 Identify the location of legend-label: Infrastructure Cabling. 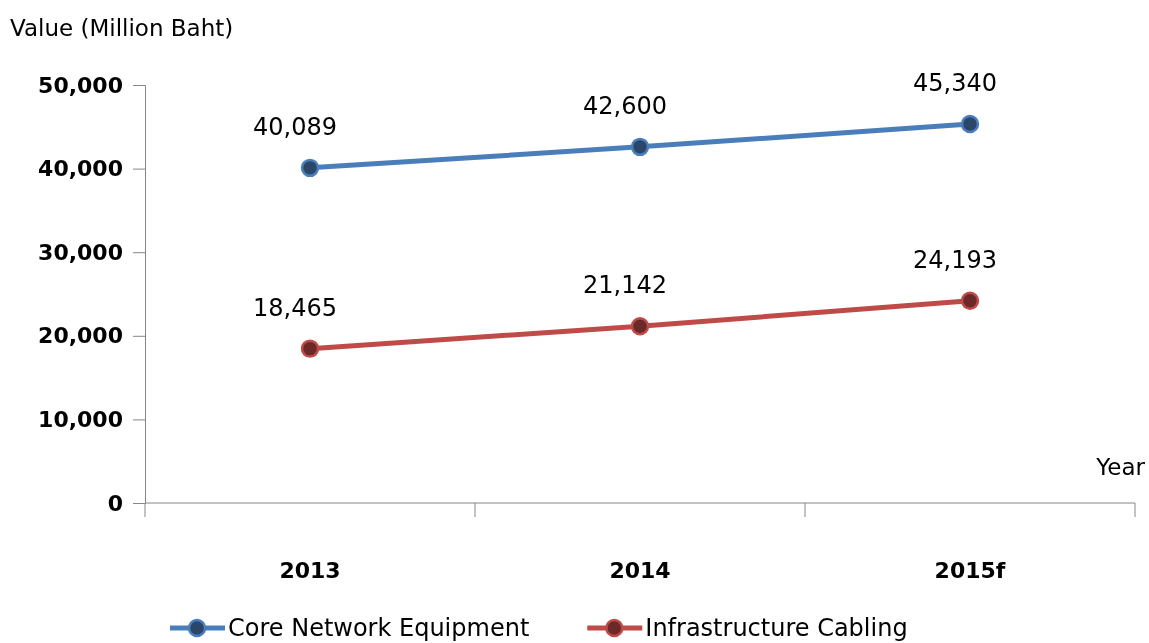
(776, 628).